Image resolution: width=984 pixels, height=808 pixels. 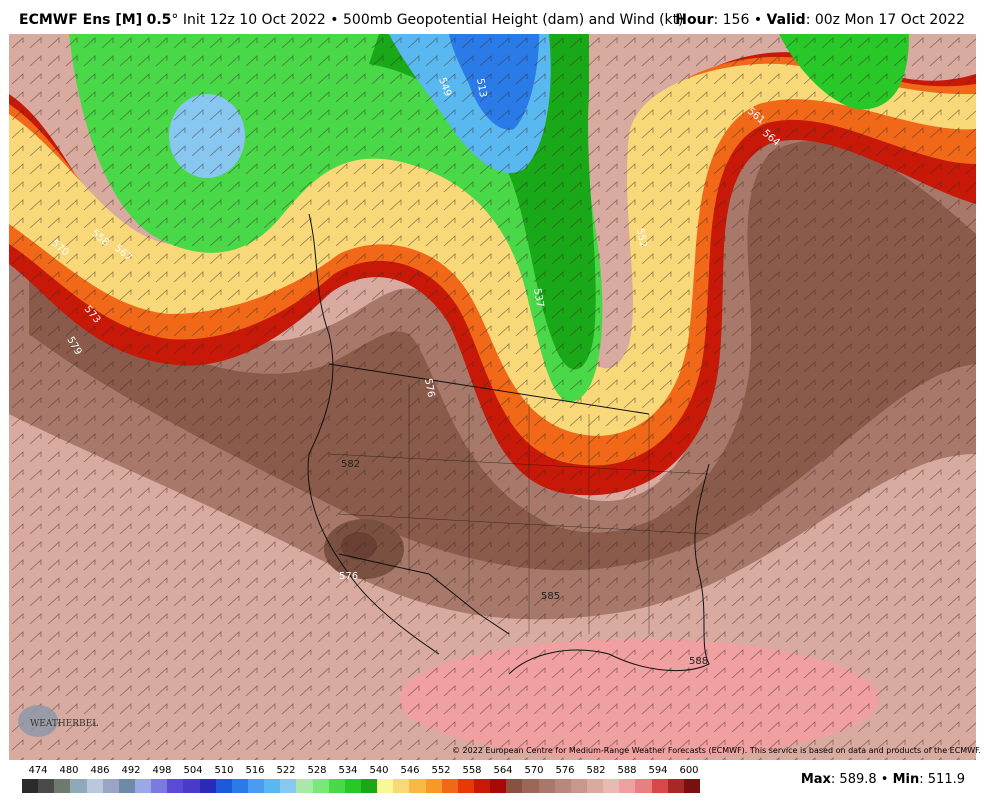 What do you see at coordinates (786, 20) in the screenshot?
I see `valid-label: Valid` at bounding box center [786, 20].